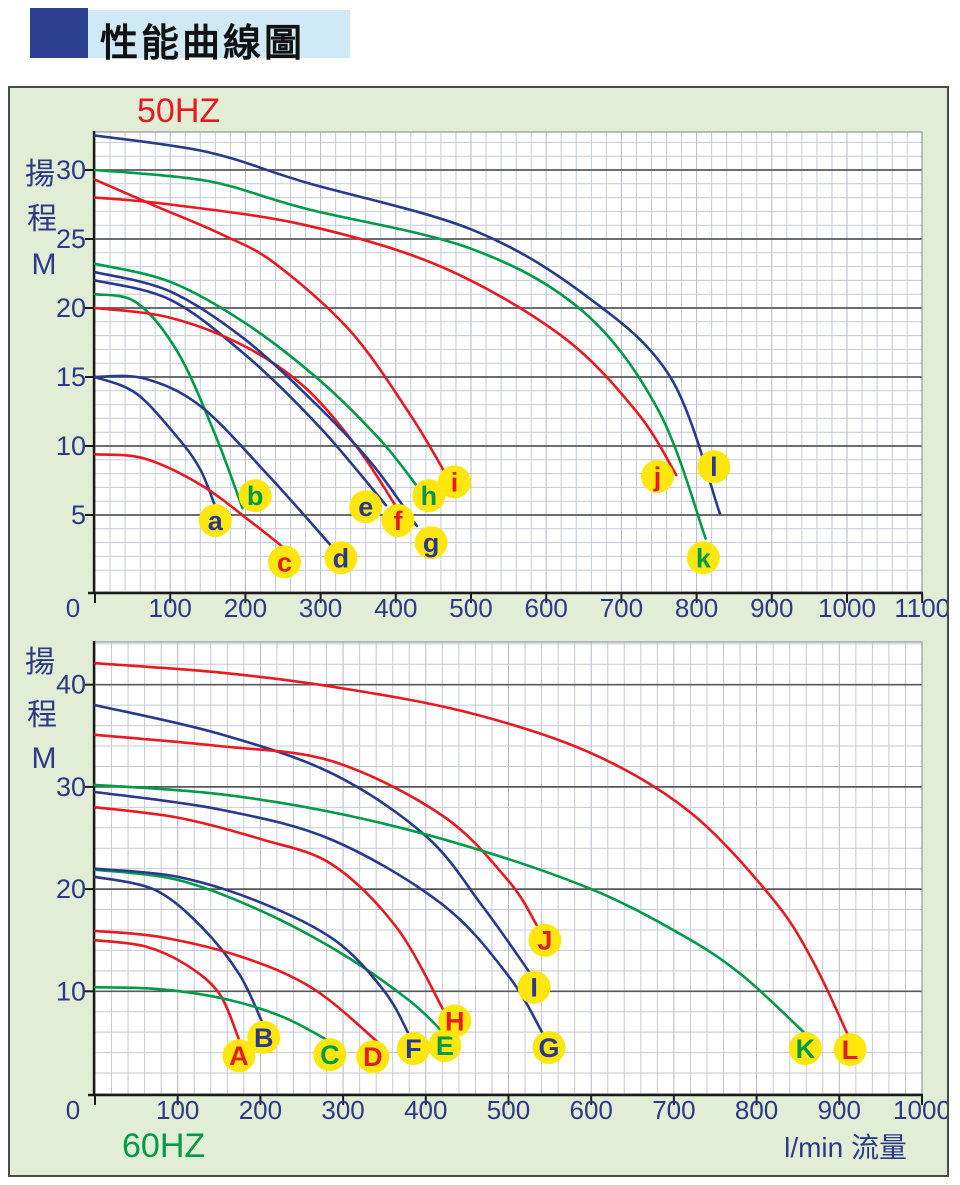 The height and width of the screenshot is (1185, 960). Describe the element at coordinates (657, 476) in the screenshot. I see `curve-label-badge-j` at that location.